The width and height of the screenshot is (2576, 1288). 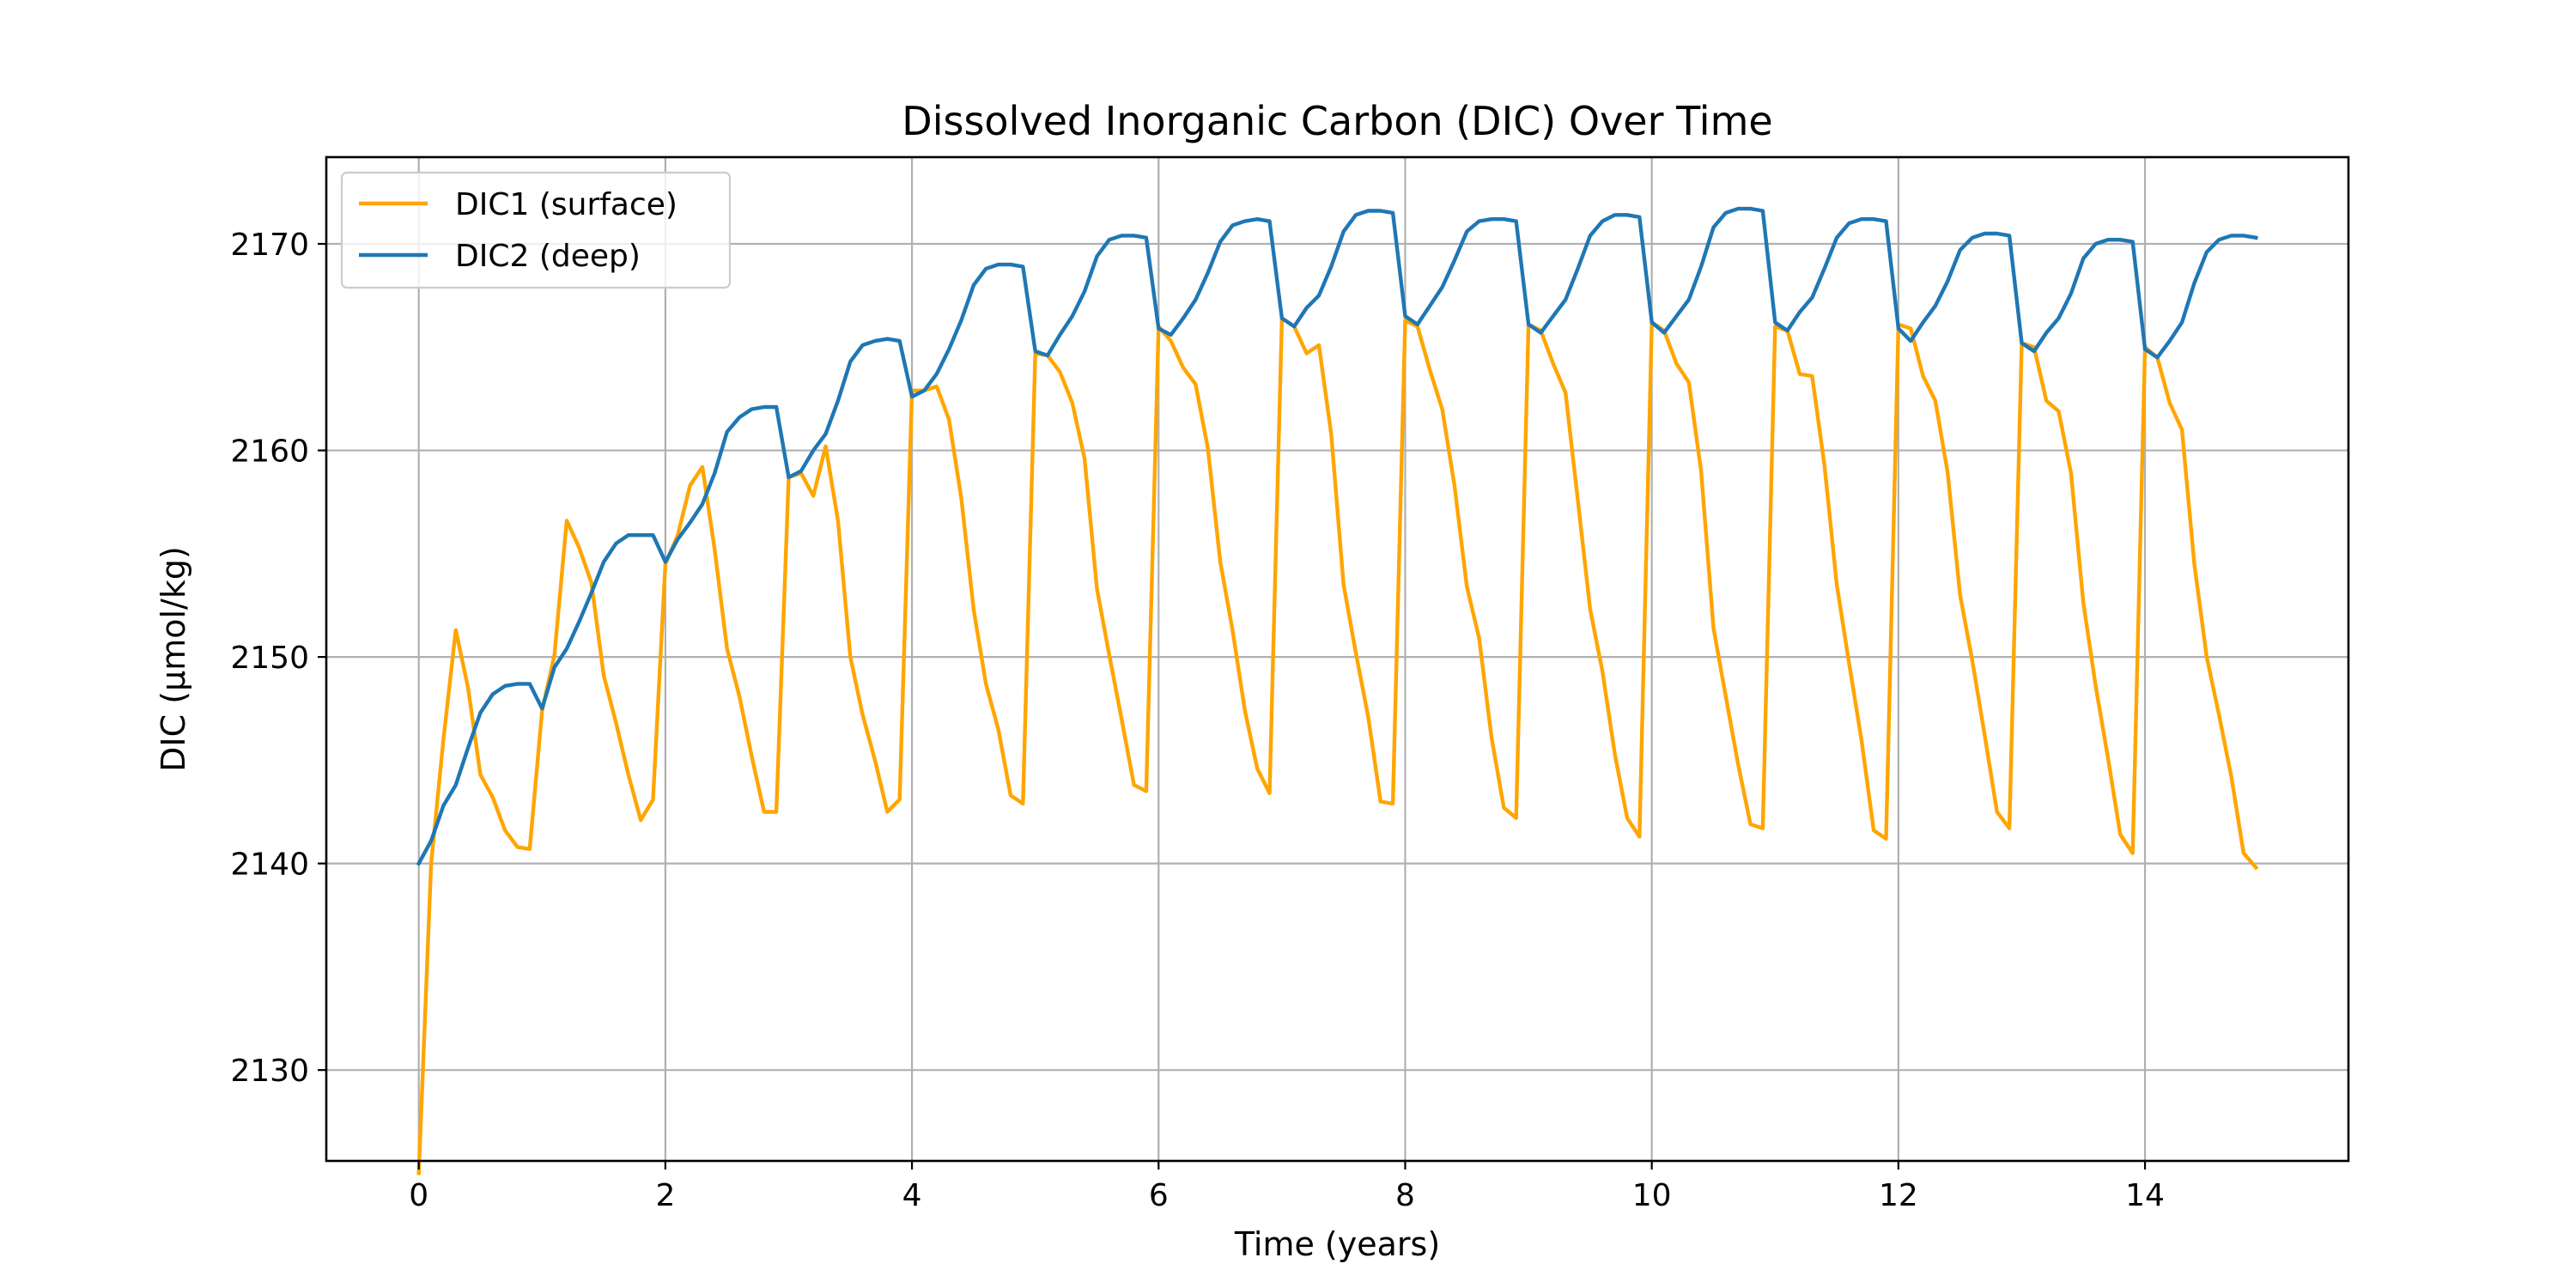 I want to click on x-tick-label: 6, so click(x=1159, y=1195).